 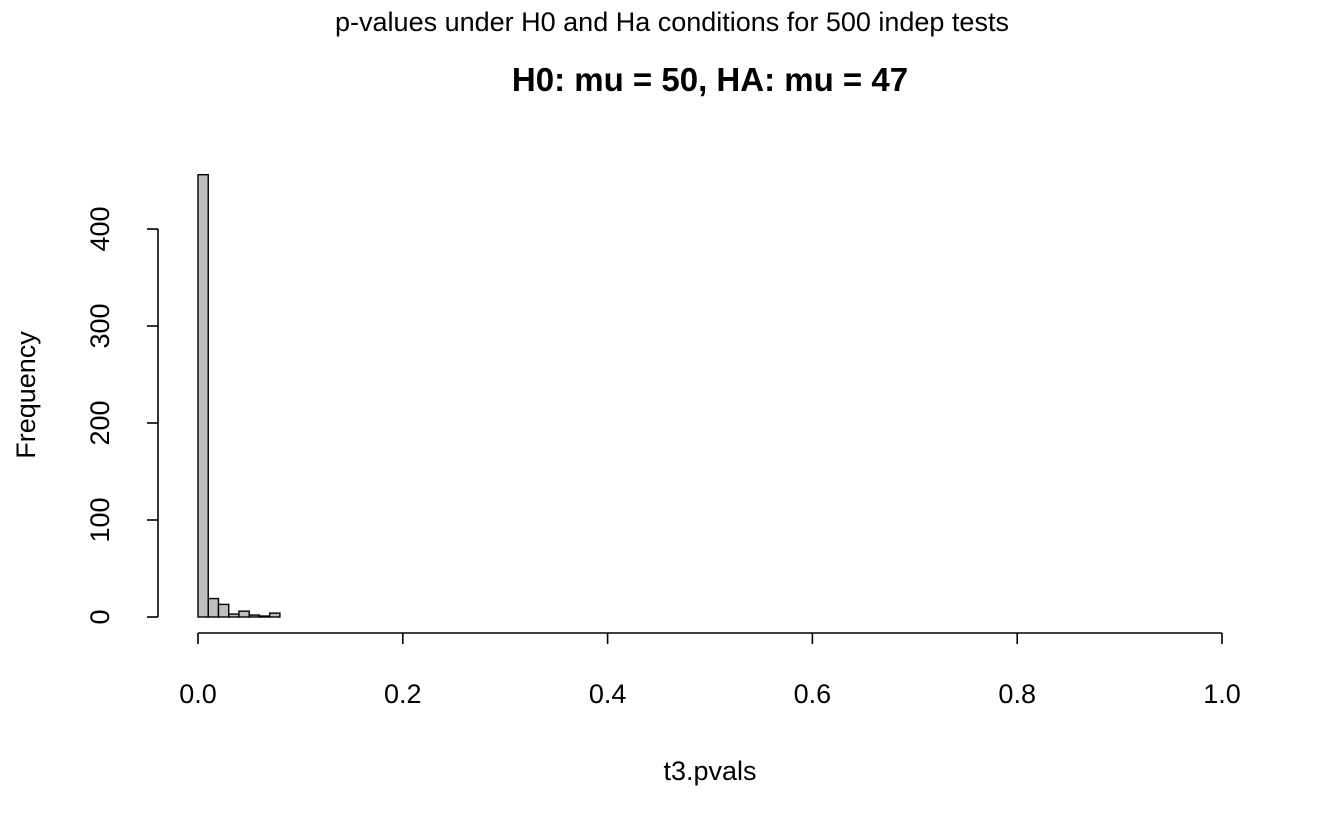 What do you see at coordinates (26, 395) in the screenshot?
I see `y-axis-title: Frequency` at bounding box center [26, 395].